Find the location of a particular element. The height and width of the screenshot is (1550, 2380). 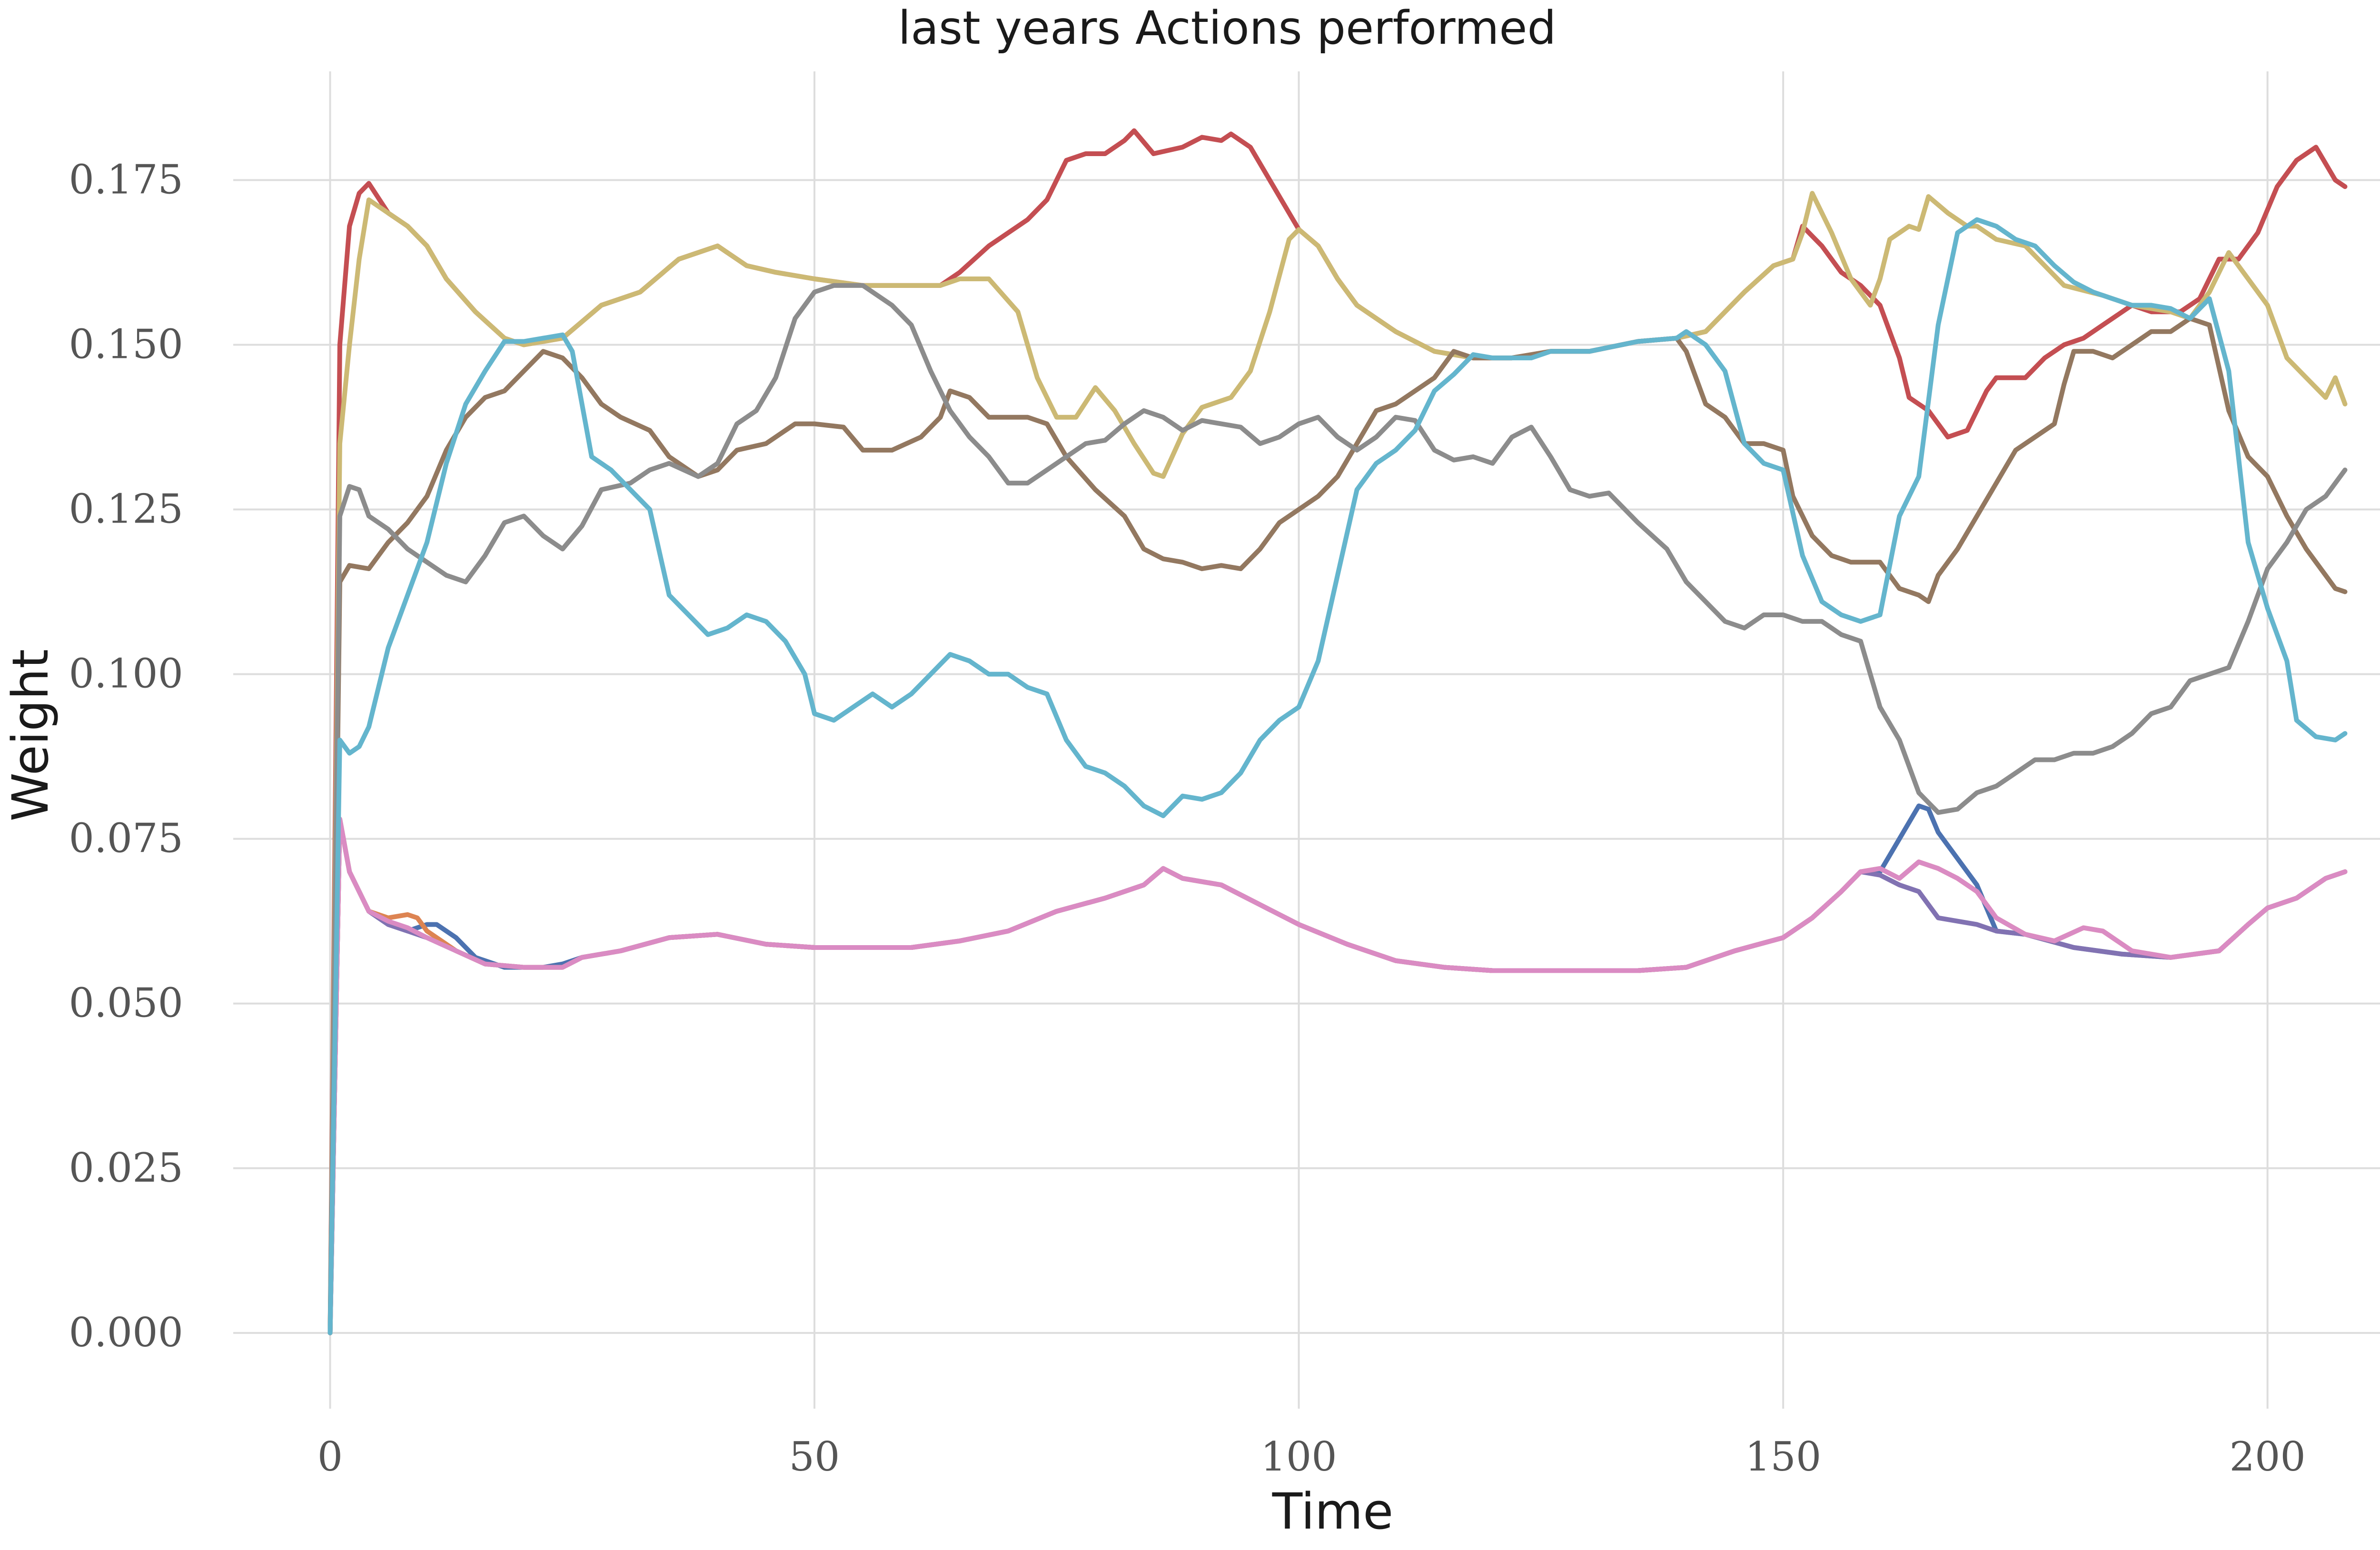

x-tick-label: 50 is located at coordinates (814, 1456).